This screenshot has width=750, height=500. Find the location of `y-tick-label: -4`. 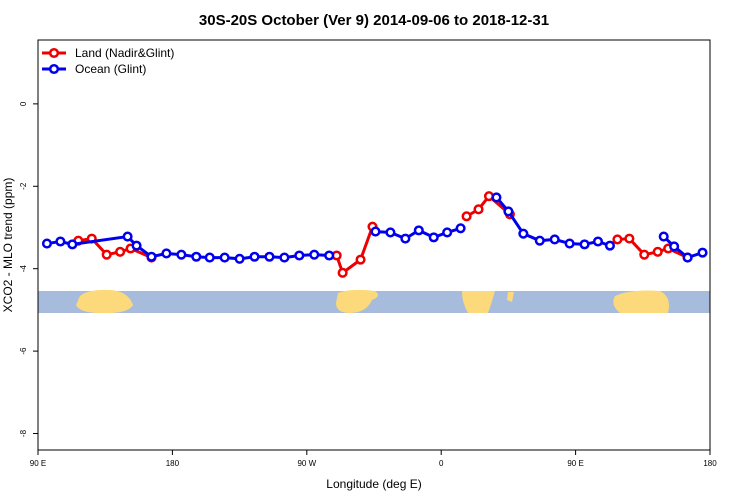

y-tick-label: -4 is located at coordinates (23, 269).